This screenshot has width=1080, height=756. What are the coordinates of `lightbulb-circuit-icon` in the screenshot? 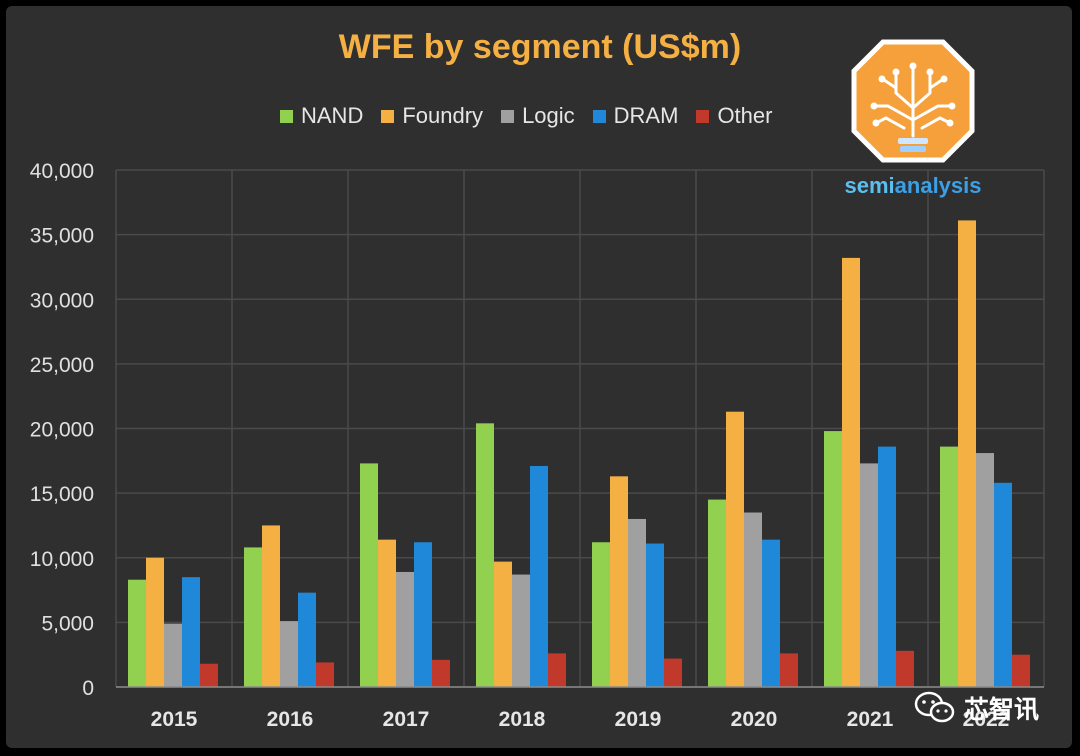 It's located at (913, 101).